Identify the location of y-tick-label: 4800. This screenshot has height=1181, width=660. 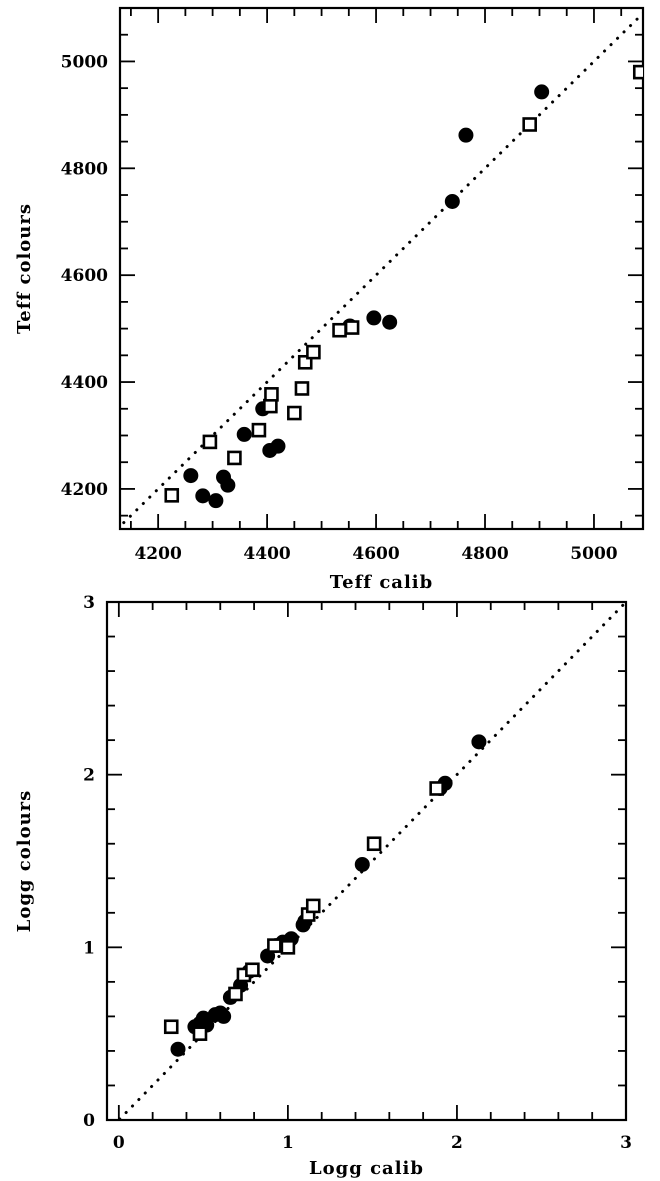
(84, 169).